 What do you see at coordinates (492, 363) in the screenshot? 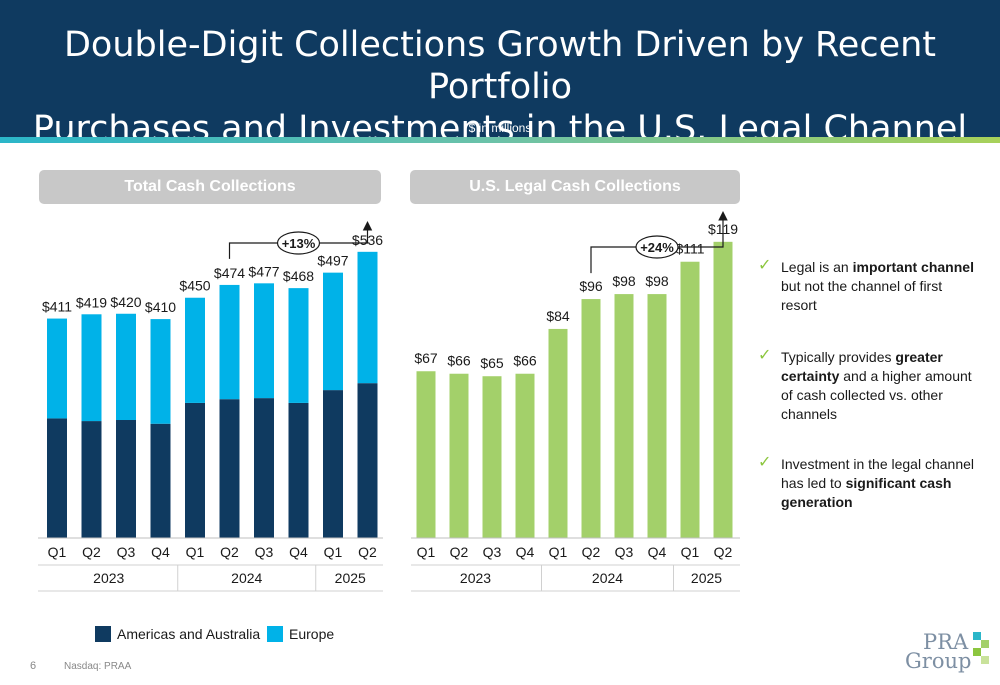
I see `value-label: $65` at bounding box center [492, 363].